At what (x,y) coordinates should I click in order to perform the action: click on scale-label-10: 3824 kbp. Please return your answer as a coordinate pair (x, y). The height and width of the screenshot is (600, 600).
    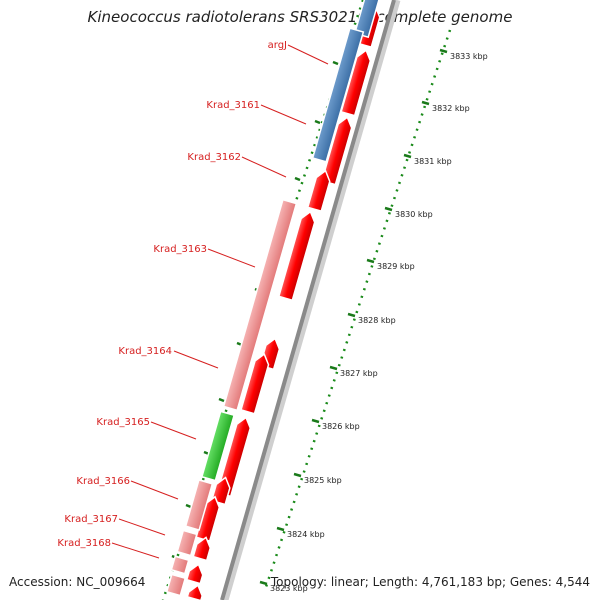
    Looking at the image, I should click on (306, 534).